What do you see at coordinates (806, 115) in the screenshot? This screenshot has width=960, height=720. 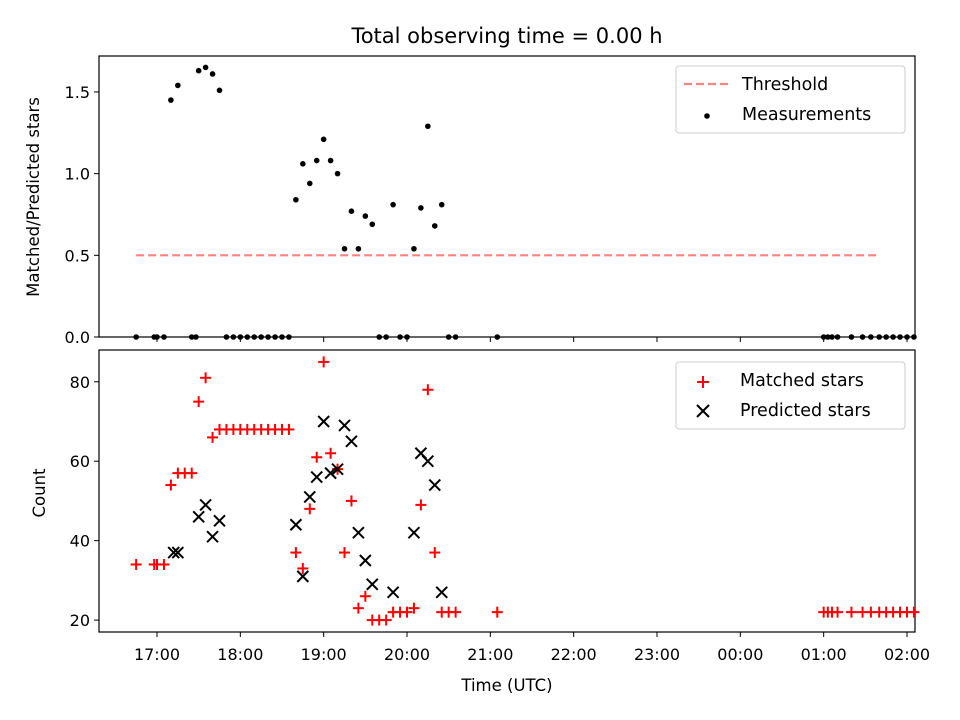 I see `legend-measurements-label: Measurements` at bounding box center [806, 115].